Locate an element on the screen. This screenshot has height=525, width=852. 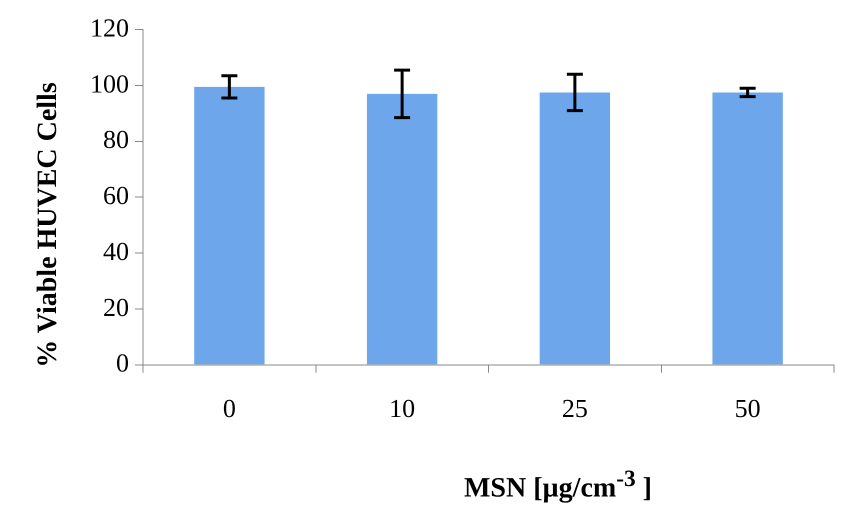
y-tick-label: 120 is located at coordinates (109, 27).